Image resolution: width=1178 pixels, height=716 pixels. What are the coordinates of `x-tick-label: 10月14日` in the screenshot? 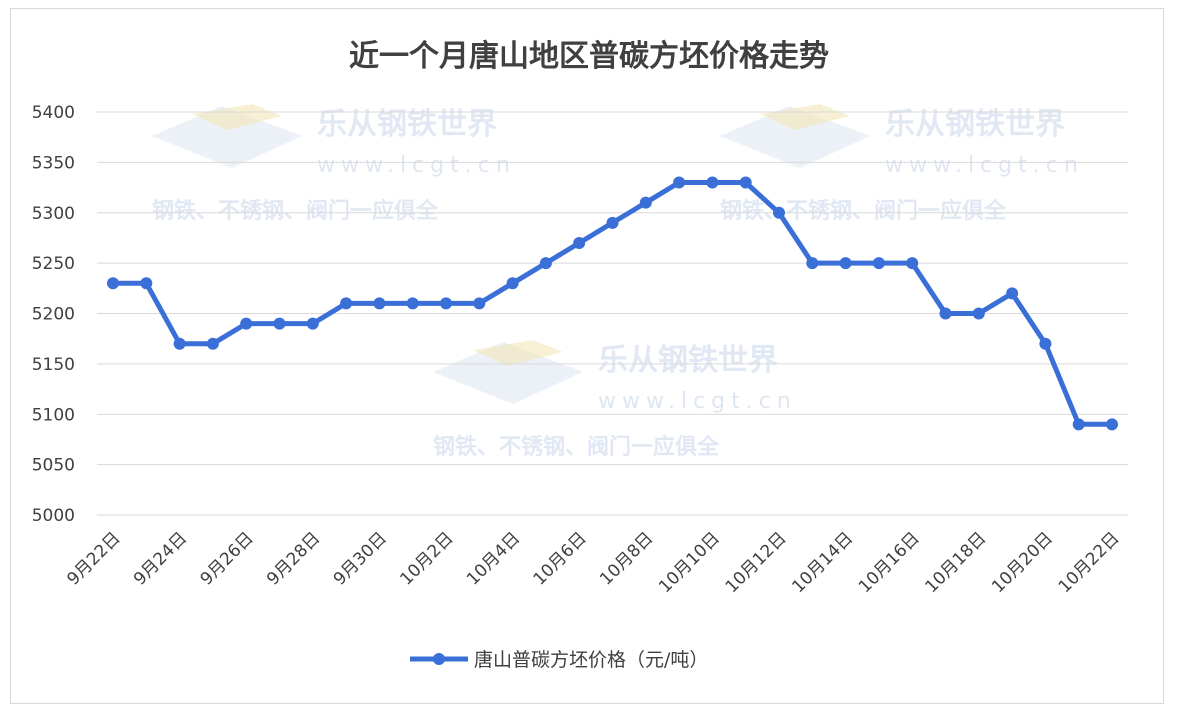 It's located at (822, 562).